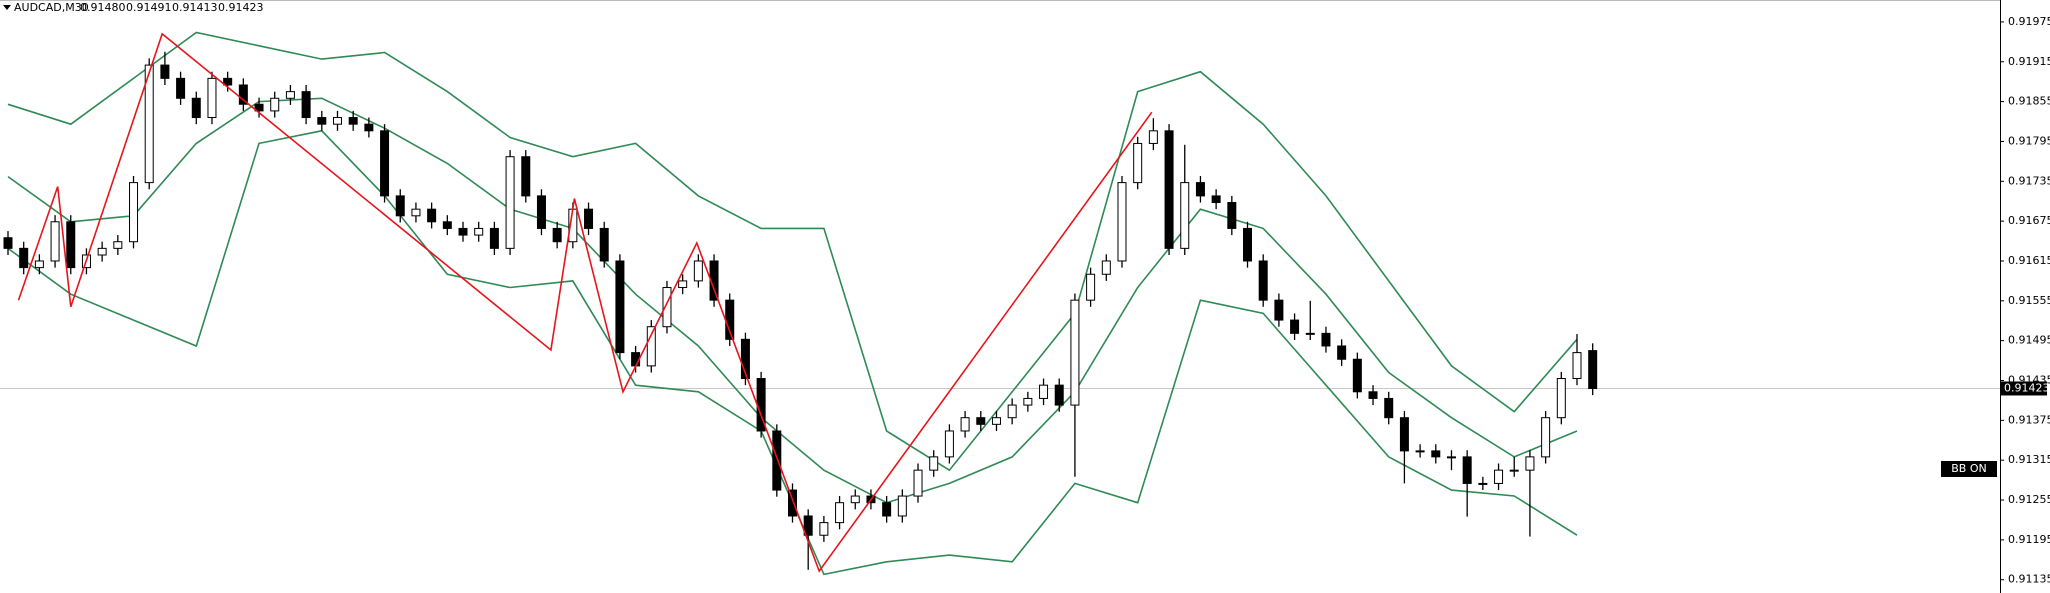 This screenshot has height=593, width=2050. I want to click on y-tick-label: 0.91555, so click(2029, 300).